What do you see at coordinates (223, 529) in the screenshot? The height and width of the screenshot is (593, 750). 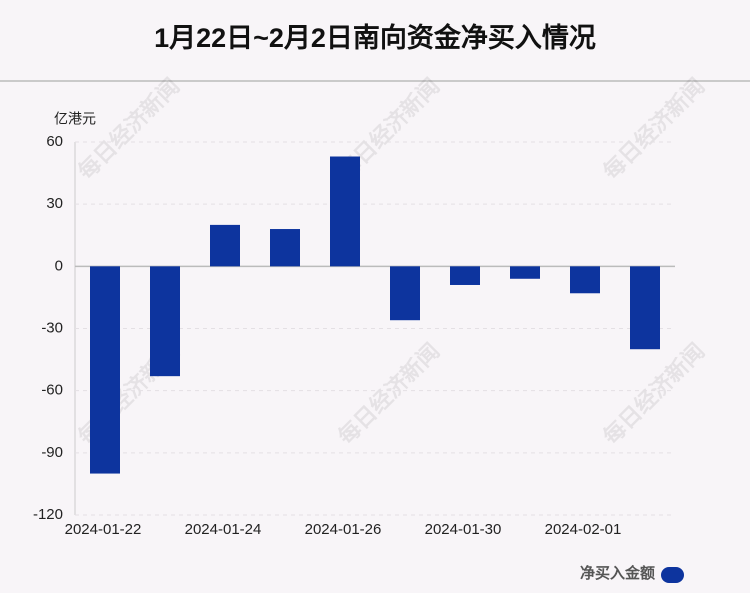 I see `x-tick-label: 2024-01-24` at bounding box center [223, 529].